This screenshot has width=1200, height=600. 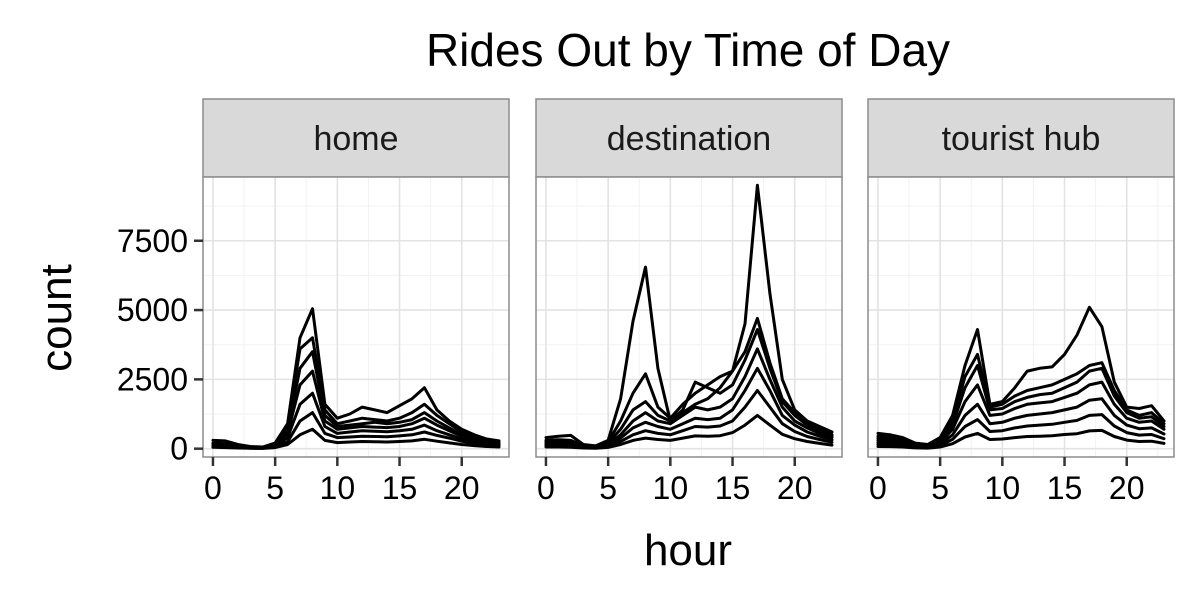 What do you see at coordinates (152, 241) in the screenshot?
I see `y-tick-label: 7500` at bounding box center [152, 241].